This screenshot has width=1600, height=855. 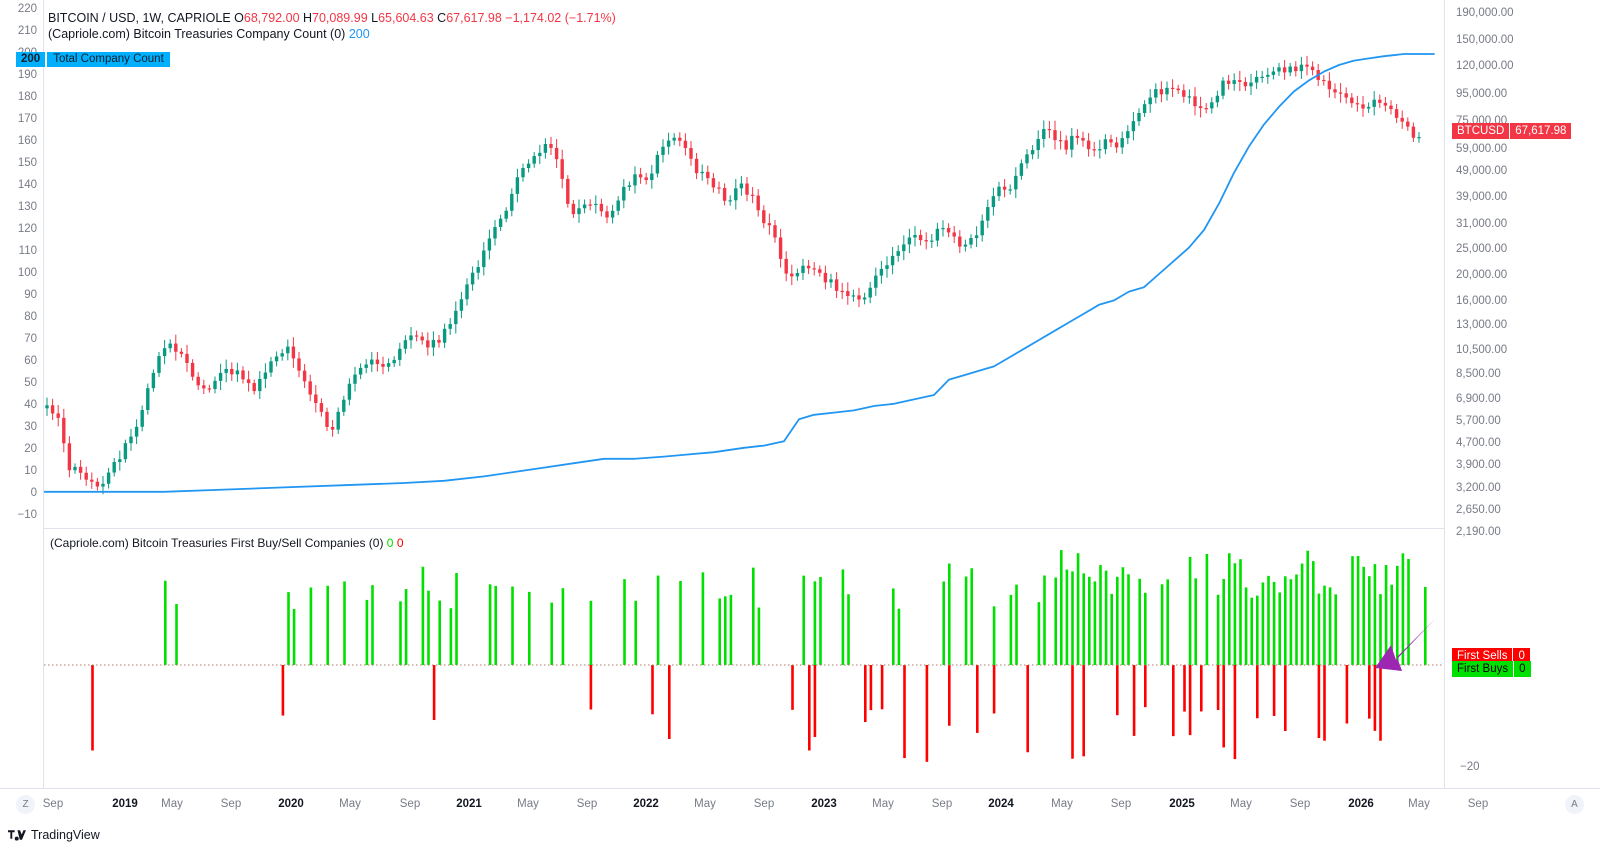 I want to click on first-sells-tag: First Sells 0, so click(x=1491, y=656).